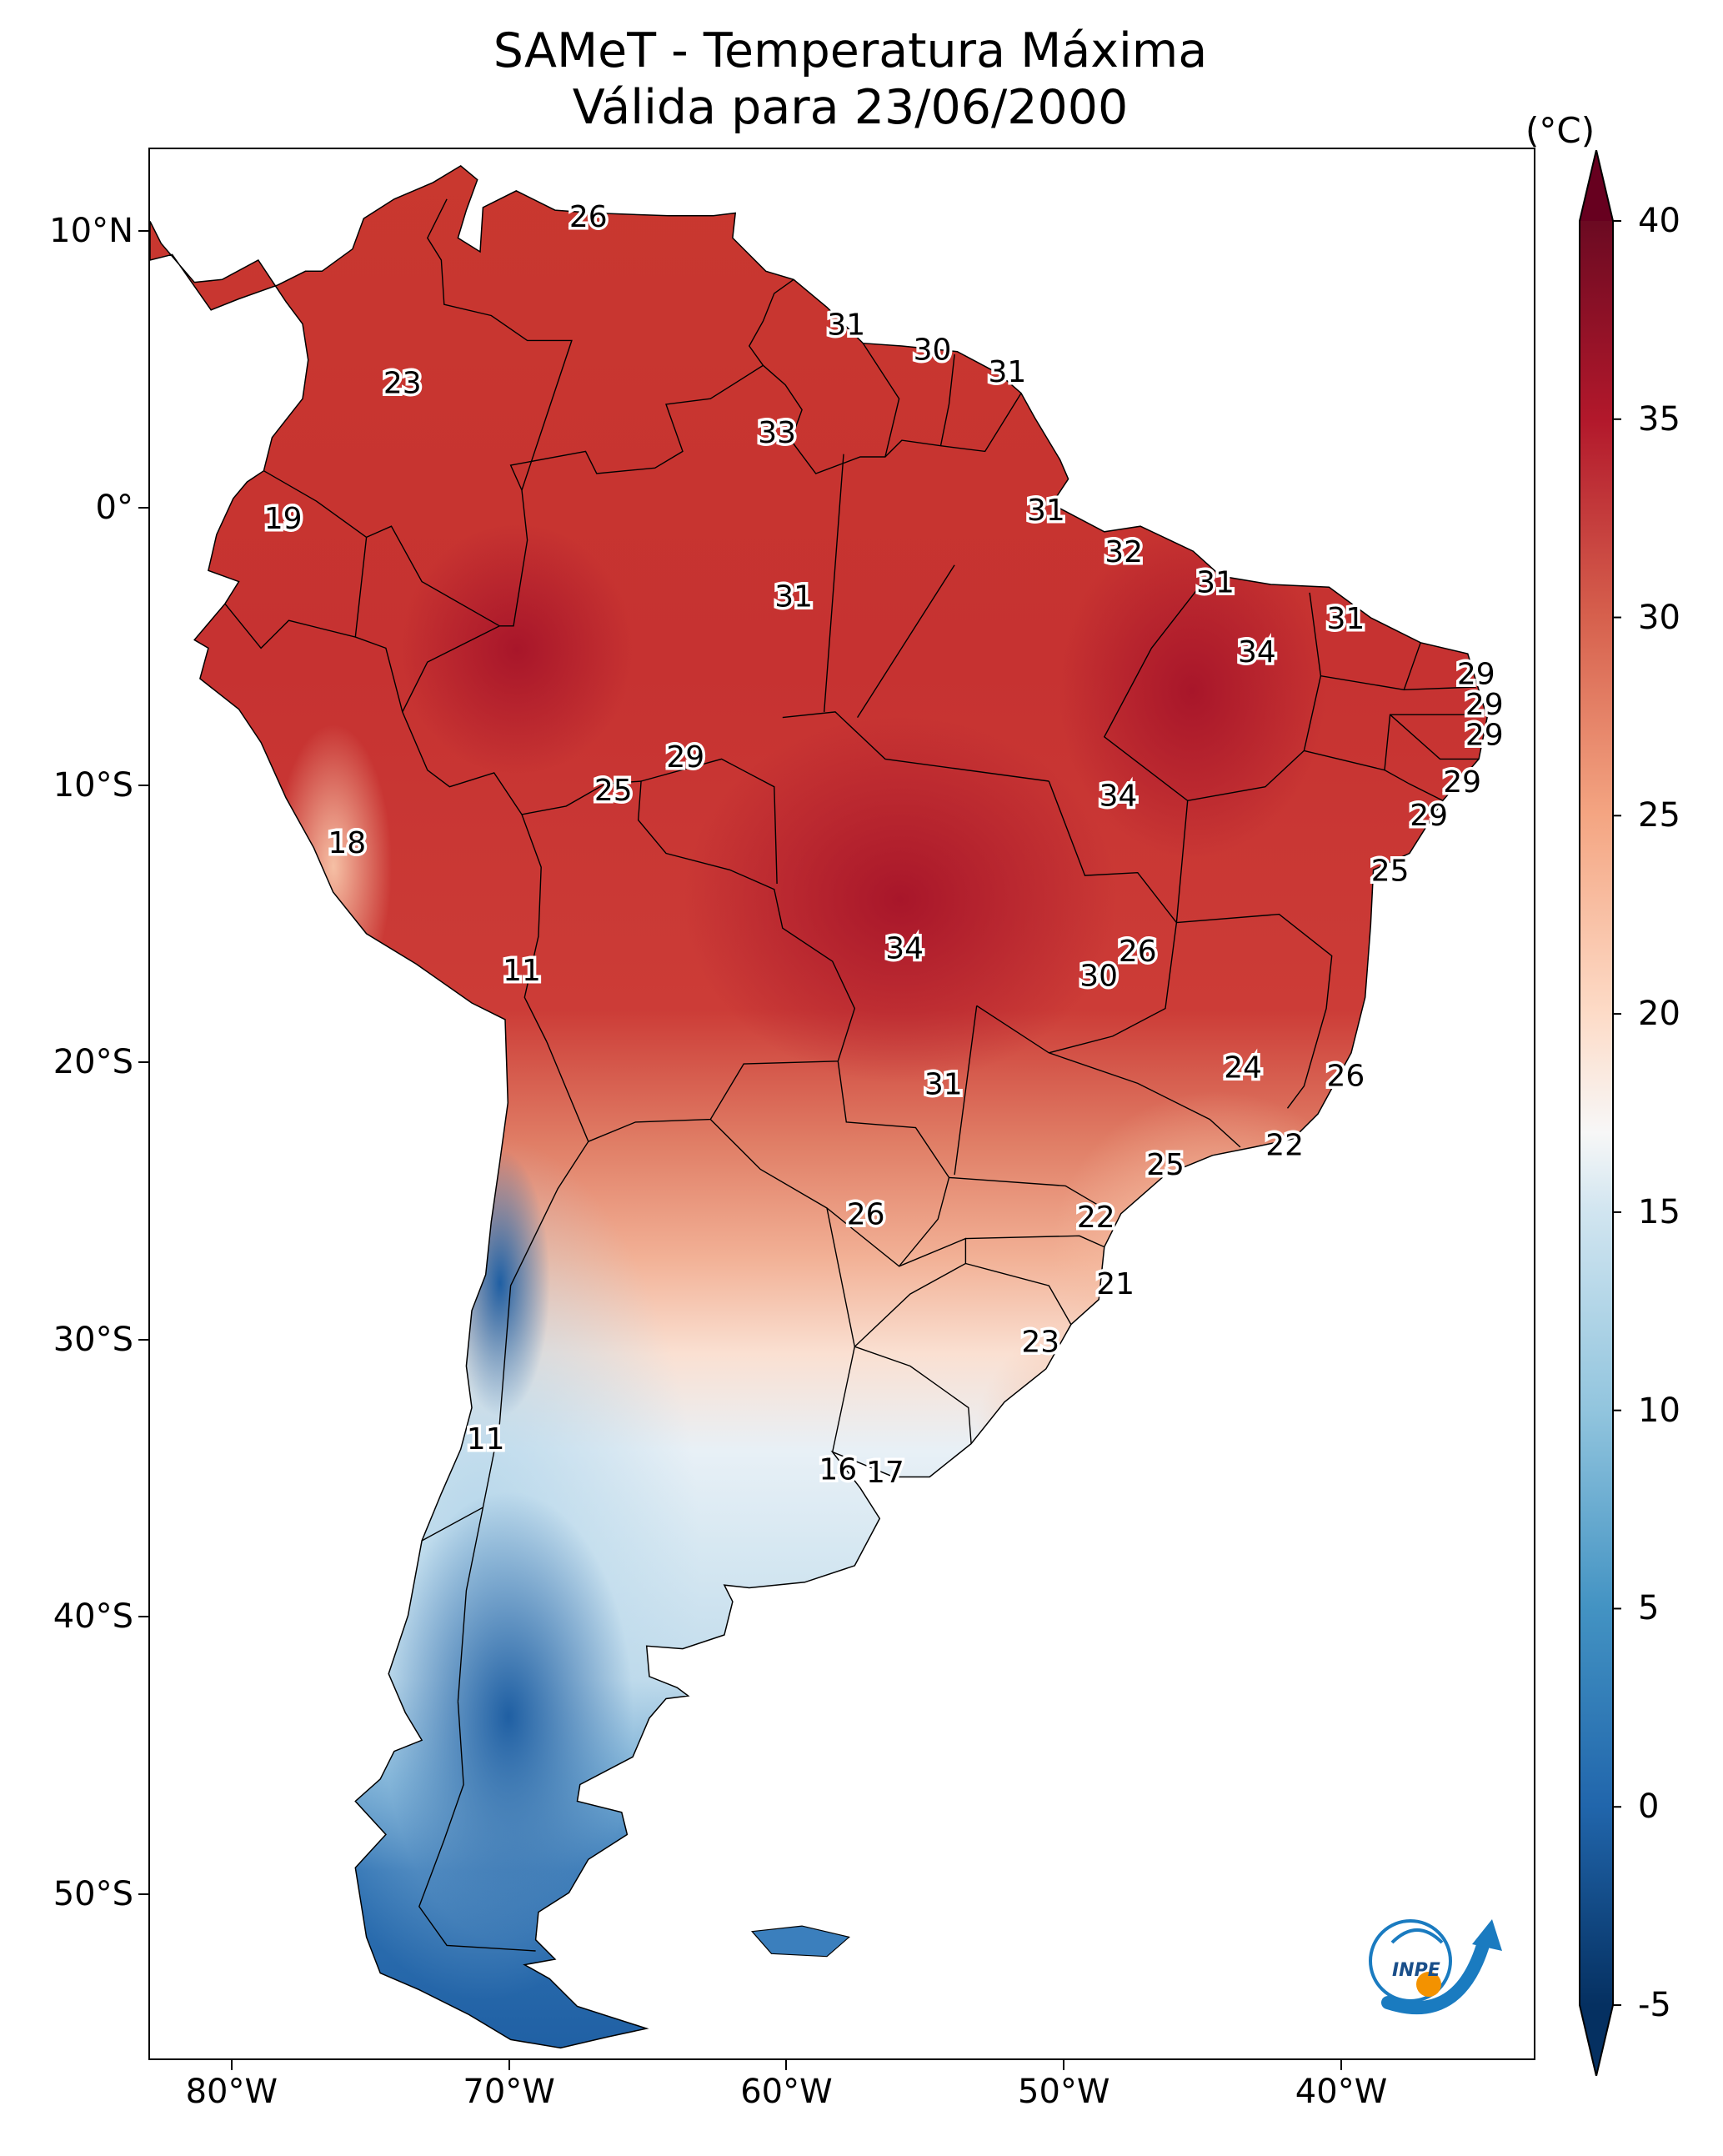  I want to click on colorbar-tick-label: 15, so click(1659, 1211).